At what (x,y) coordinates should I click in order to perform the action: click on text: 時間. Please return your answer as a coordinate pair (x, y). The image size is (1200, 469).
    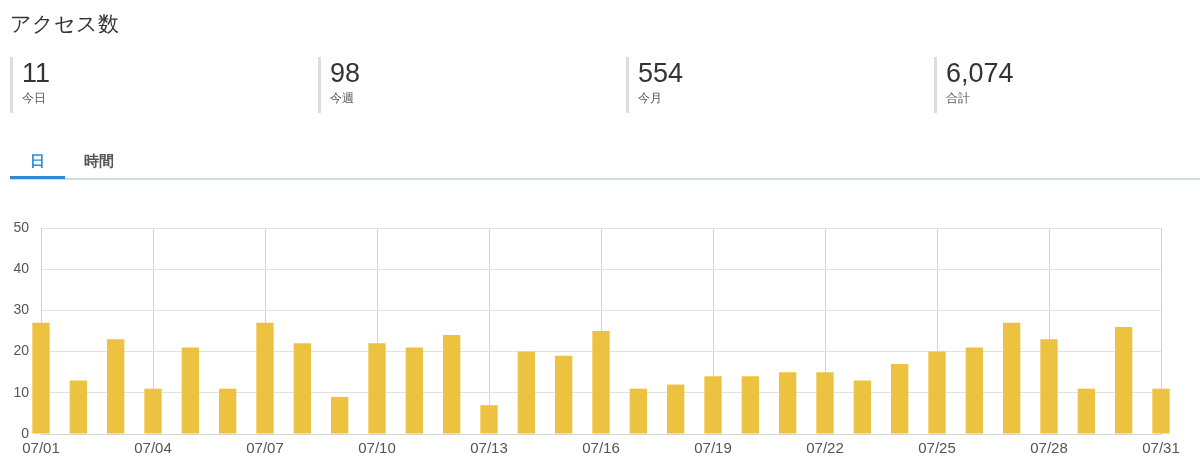
    Looking at the image, I should click on (99, 161).